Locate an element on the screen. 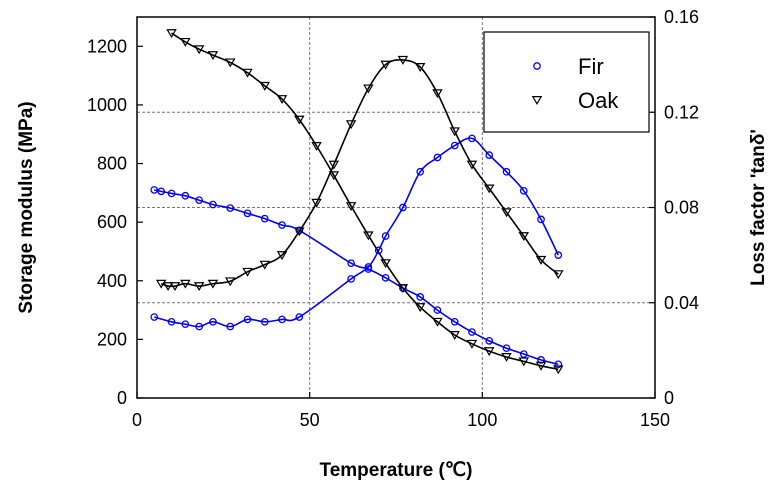 The width and height of the screenshot is (776, 496). y-tick-label: 800 is located at coordinates (112, 164).